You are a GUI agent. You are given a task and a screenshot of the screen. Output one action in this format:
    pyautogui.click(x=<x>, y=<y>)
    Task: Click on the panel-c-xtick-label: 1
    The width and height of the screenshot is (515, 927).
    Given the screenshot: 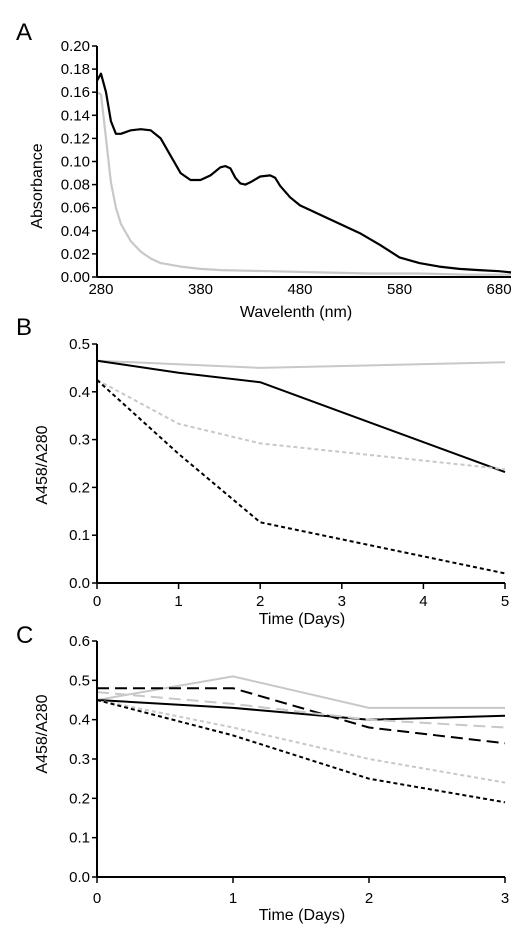 What is the action you would take?
    pyautogui.click(x=233, y=898)
    